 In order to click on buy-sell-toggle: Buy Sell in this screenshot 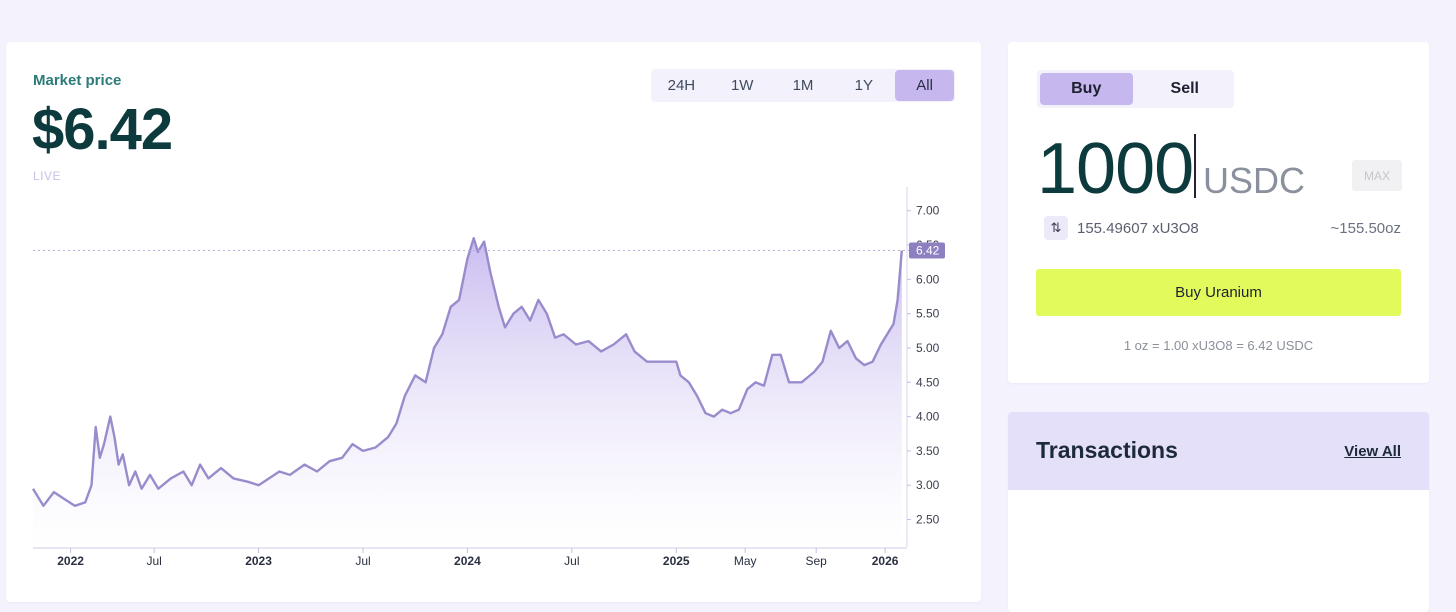, I will do `click(1135, 89)`.